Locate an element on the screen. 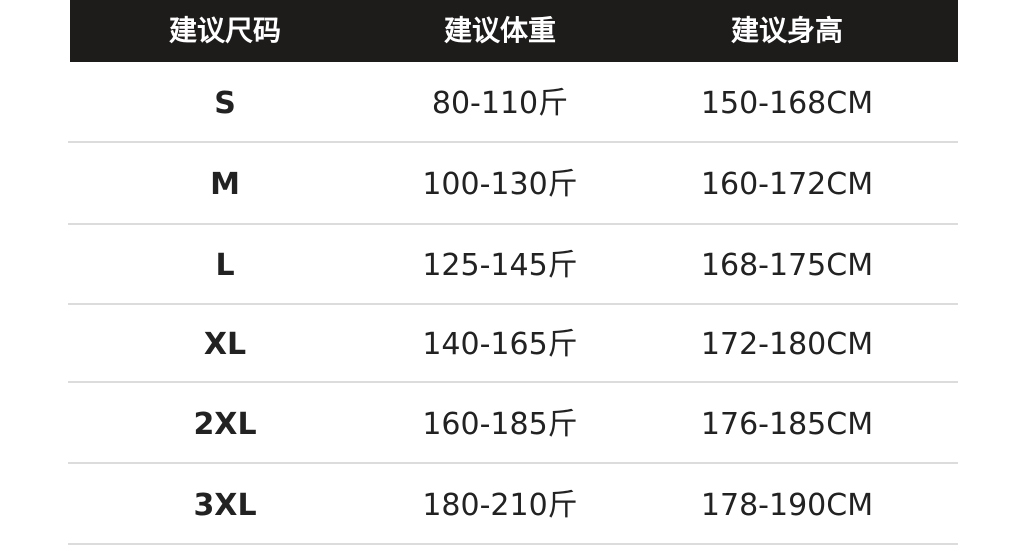 The image size is (1024, 560). table-row: 2XL 160-185斤 176-185CM is located at coordinates (513, 423).